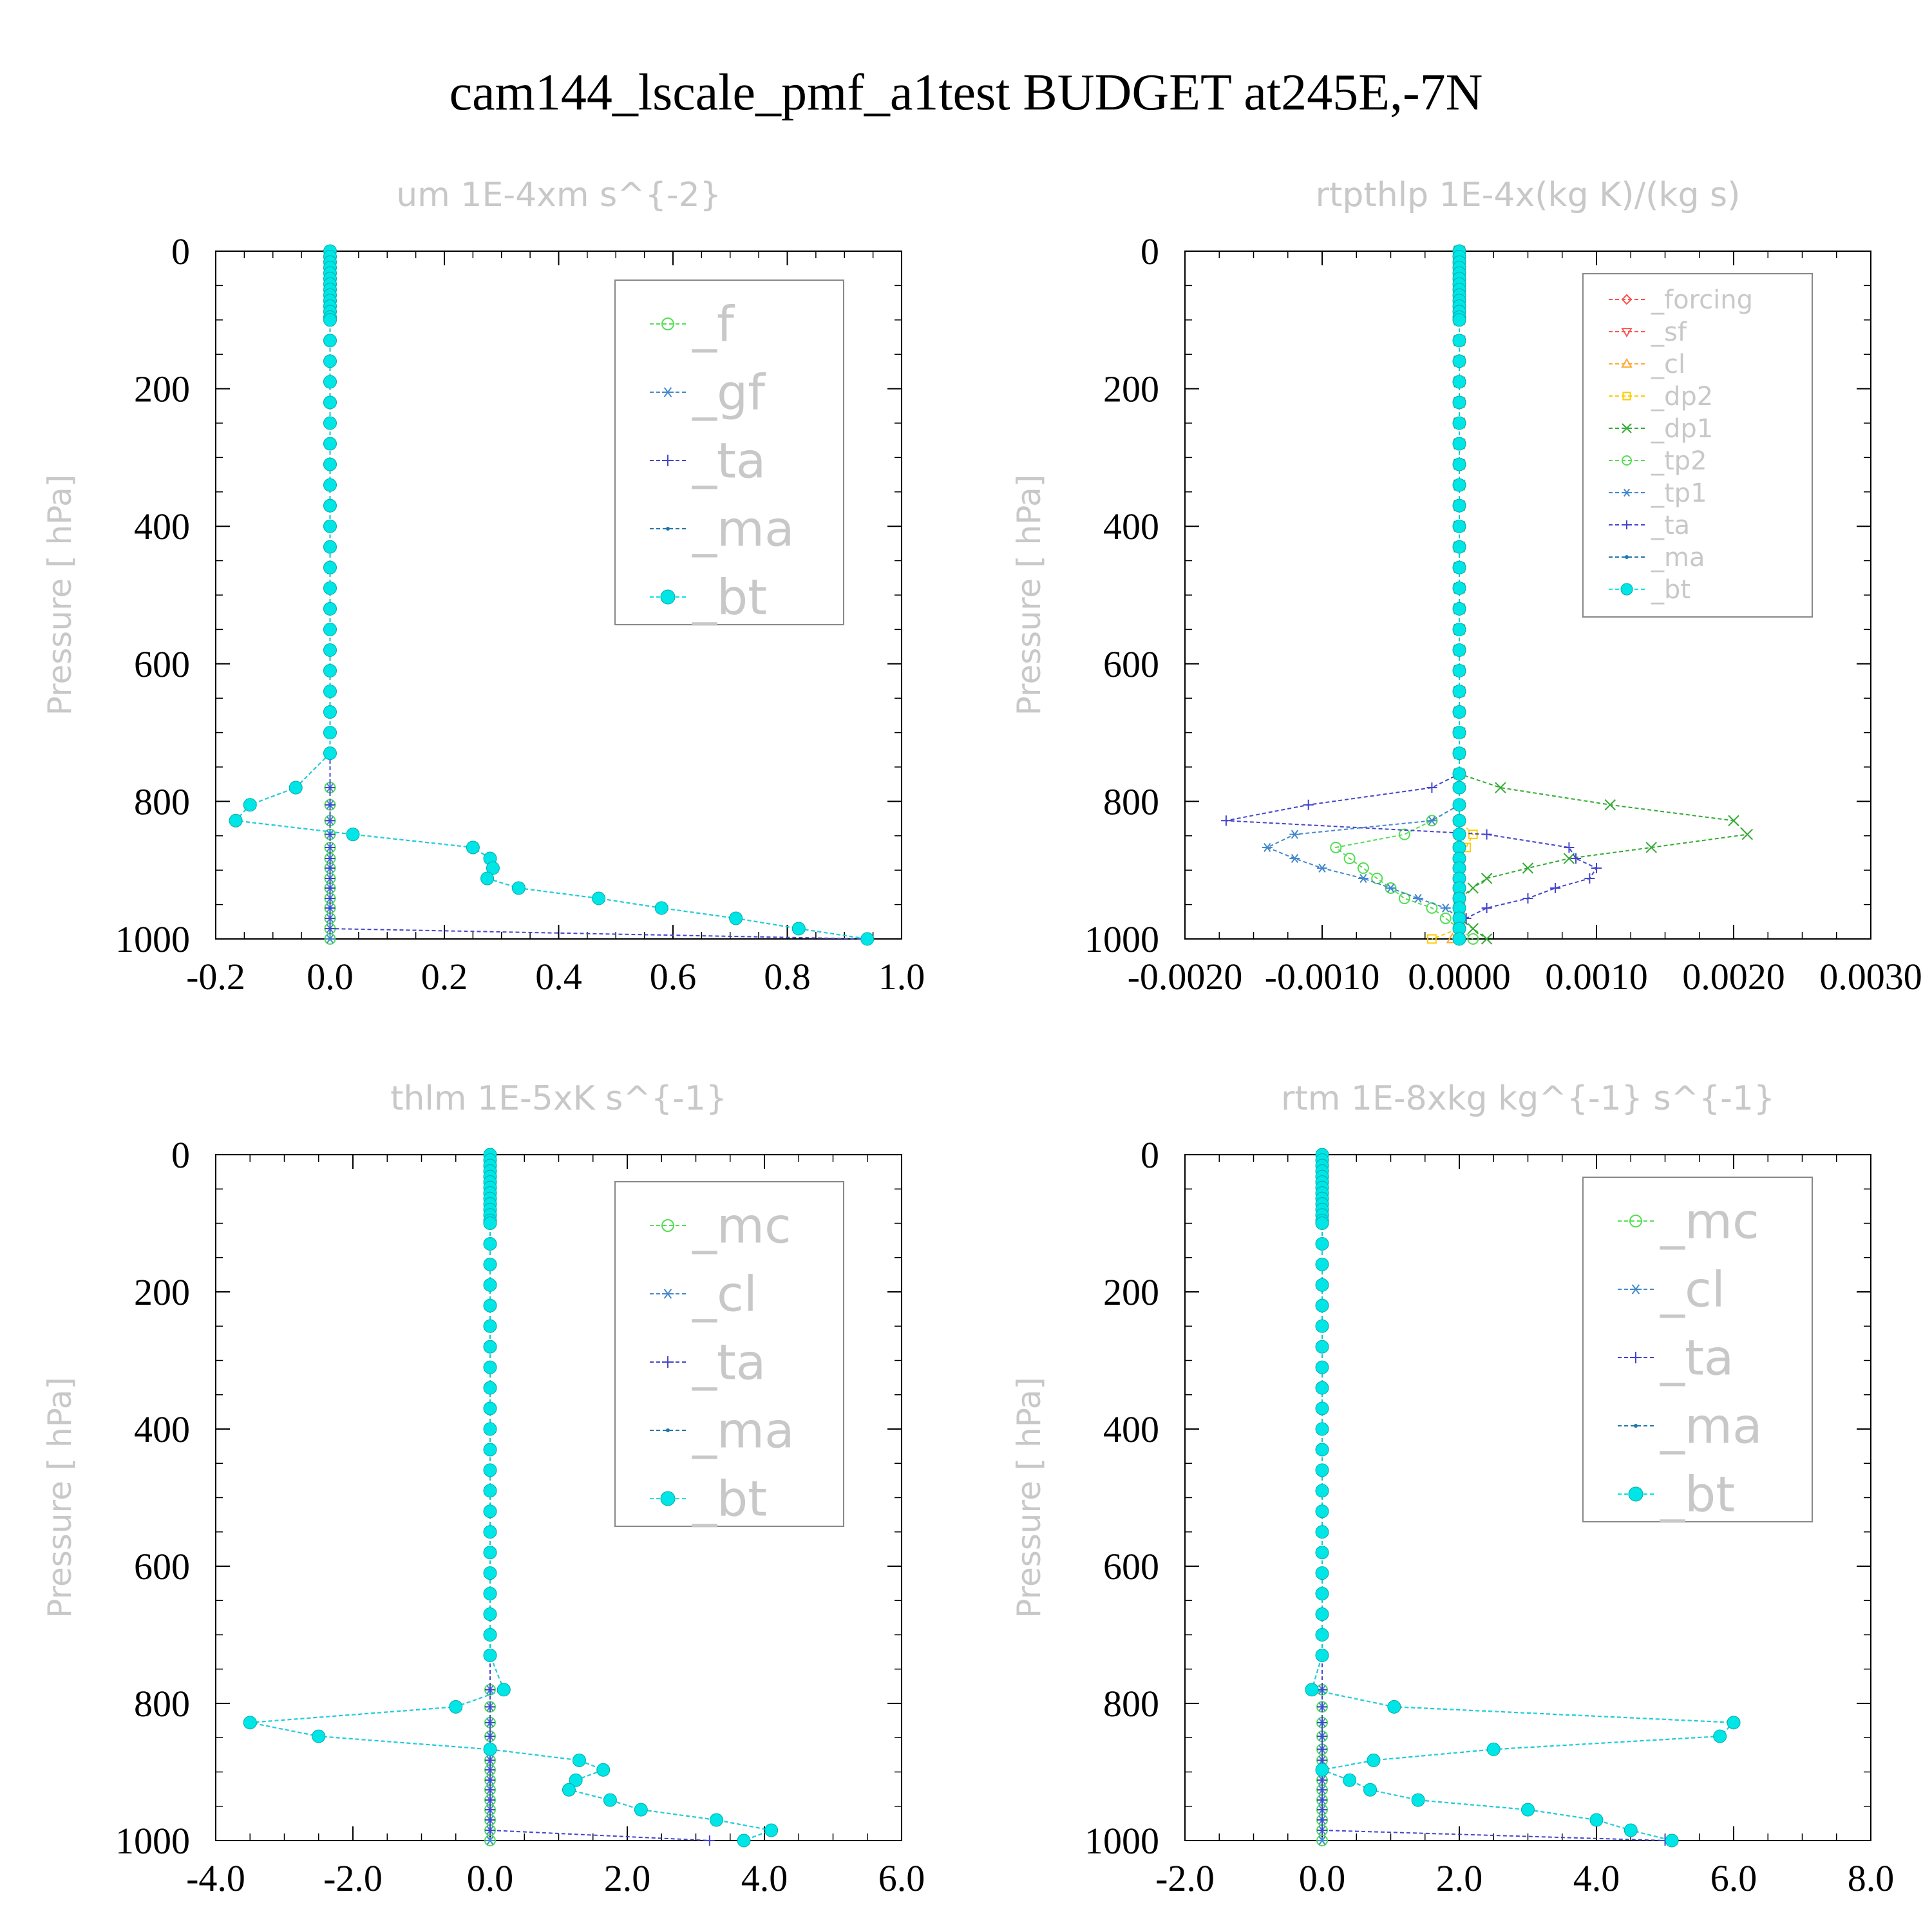 This screenshot has width=1932, height=1932. I want to click on x-tick-label: -0.0010, so click(1322, 977).